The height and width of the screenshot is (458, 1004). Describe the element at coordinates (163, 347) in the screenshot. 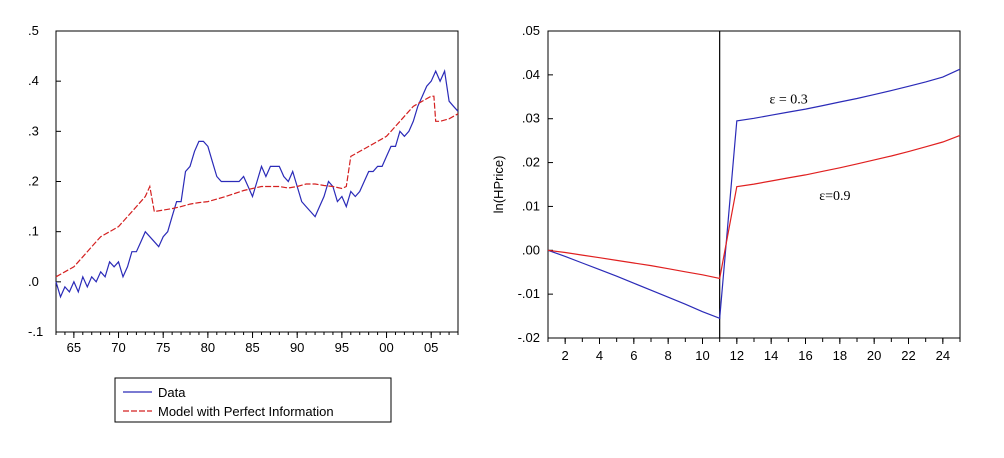

I see `x-tick-label: 75` at that location.